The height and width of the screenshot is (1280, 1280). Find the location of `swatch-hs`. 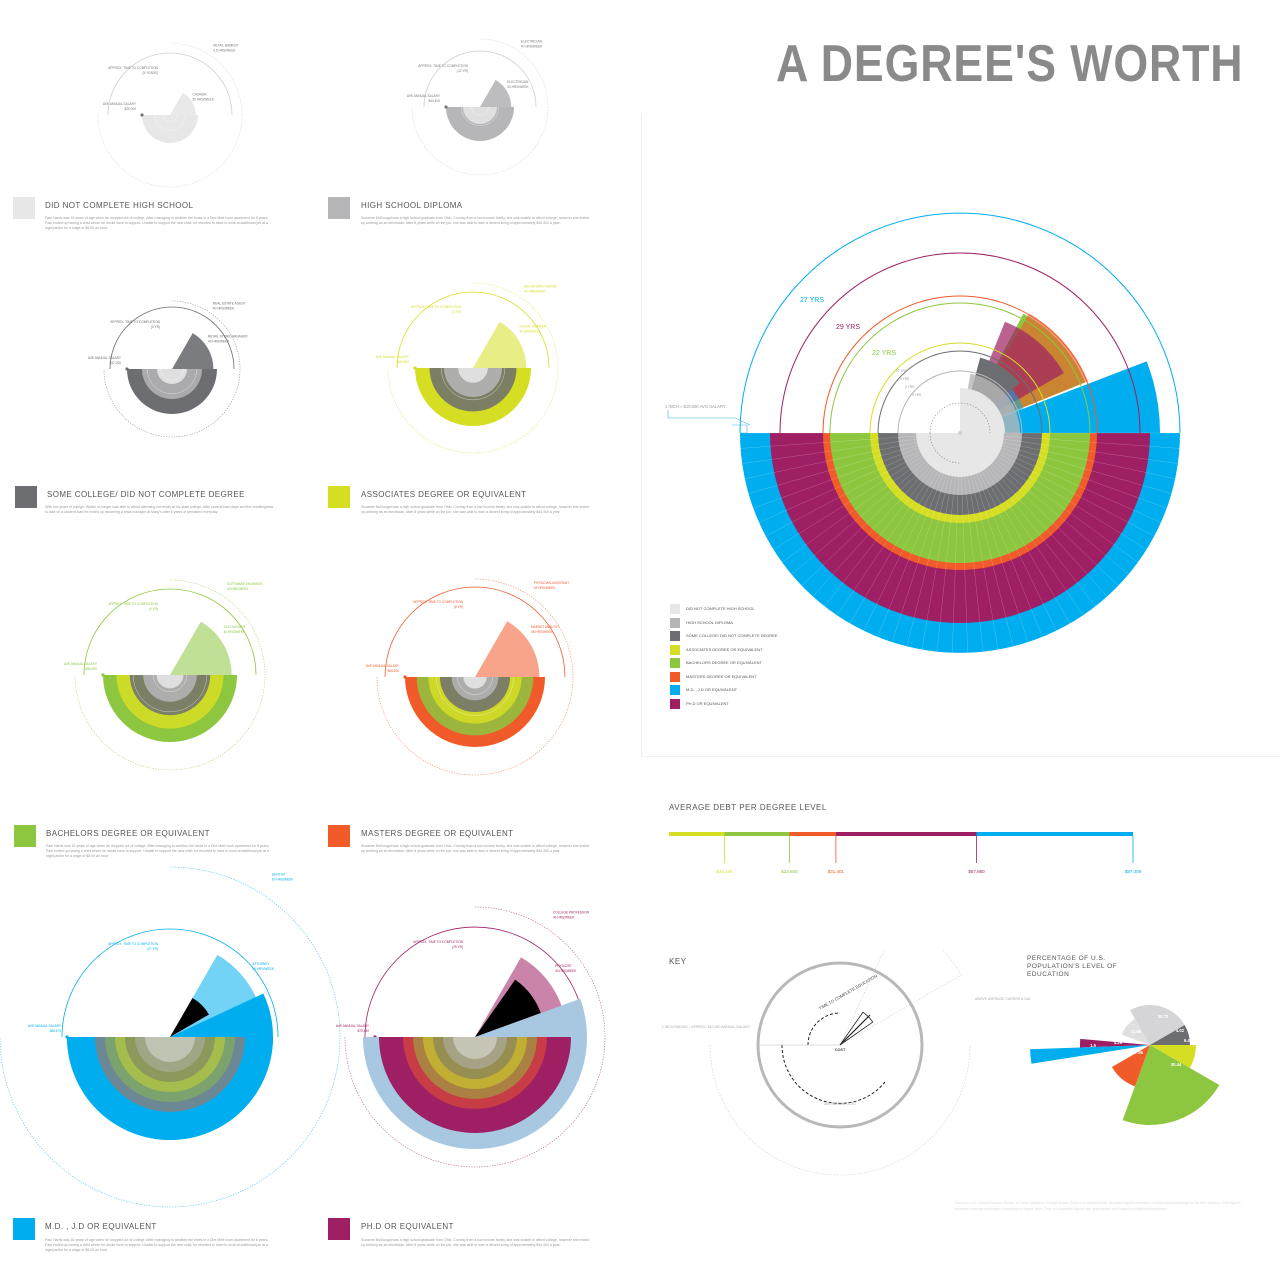

swatch-hs is located at coordinates (339, 208).